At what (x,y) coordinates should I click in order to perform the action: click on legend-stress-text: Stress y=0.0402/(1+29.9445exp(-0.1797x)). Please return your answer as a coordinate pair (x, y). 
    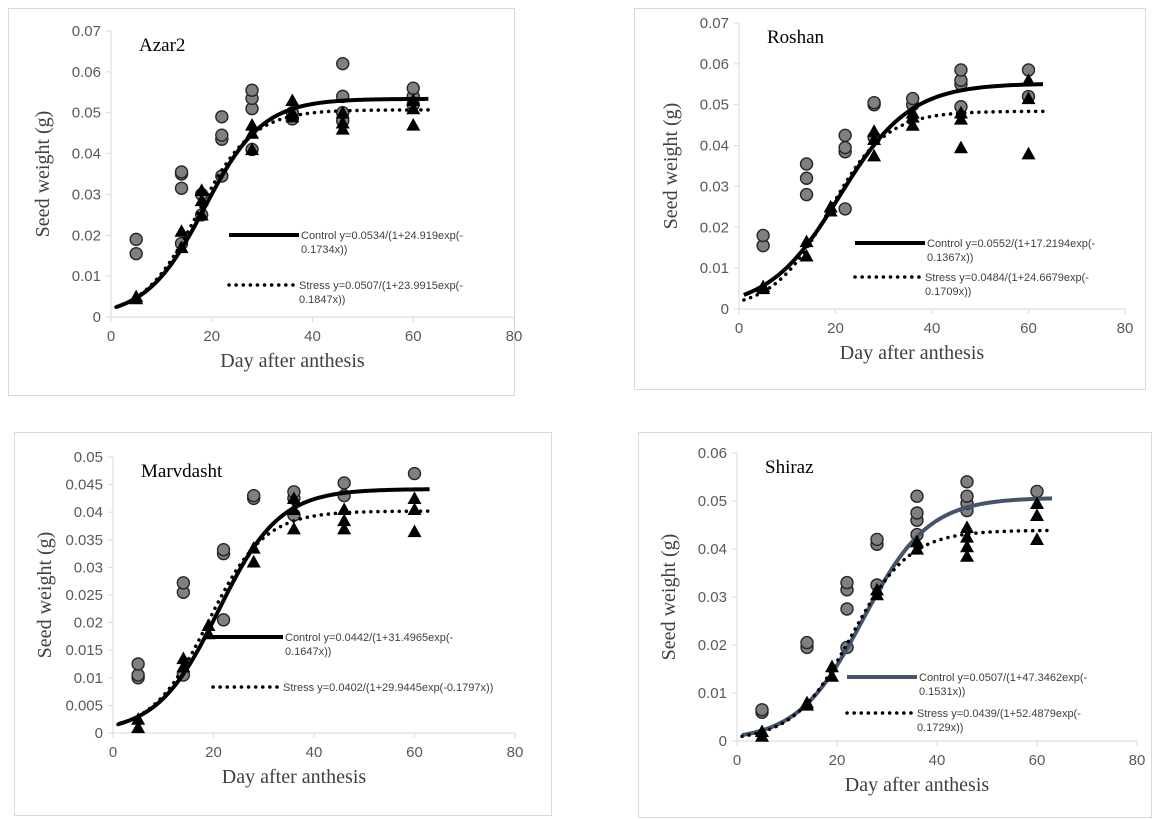
    Looking at the image, I should click on (388, 688).